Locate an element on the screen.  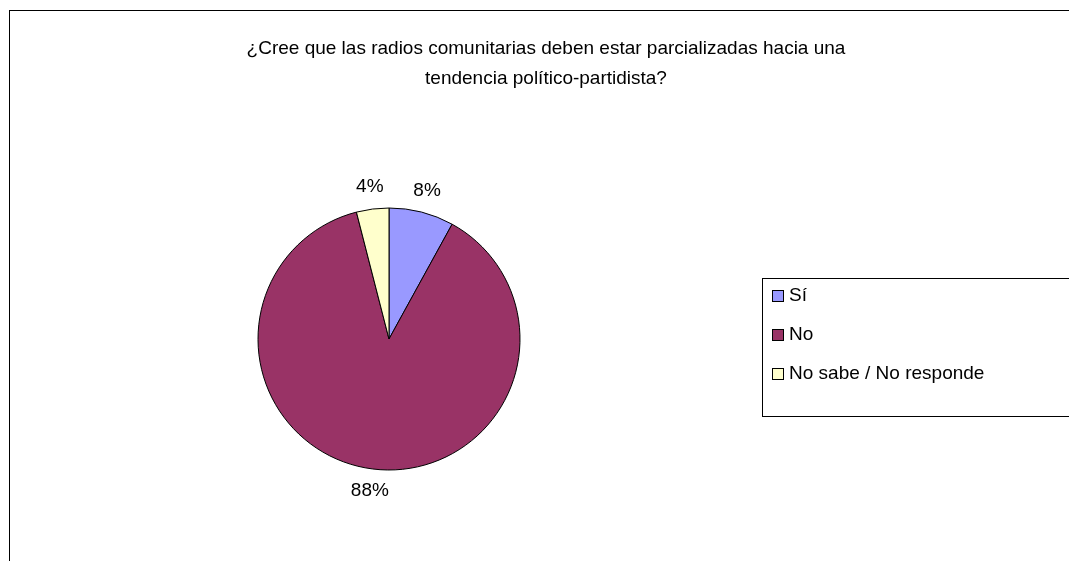
legend-label: No is located at coordinates (801, 334).